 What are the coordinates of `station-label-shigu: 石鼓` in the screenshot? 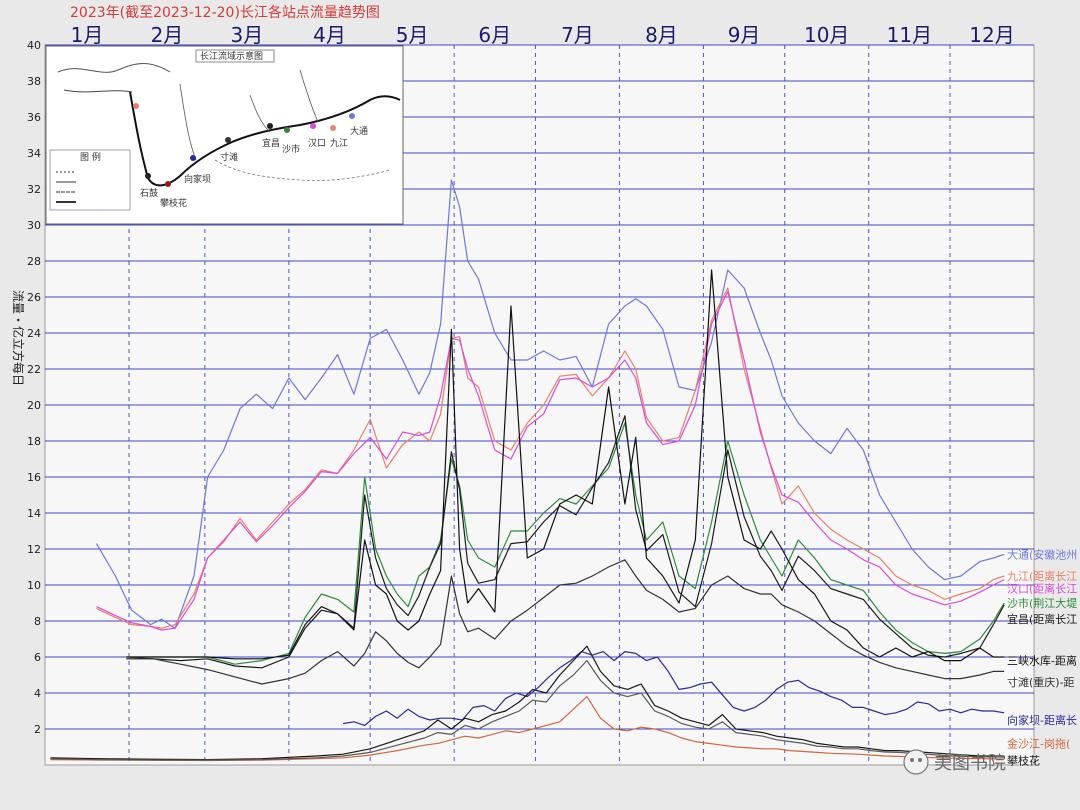 It's located at (149, 193).